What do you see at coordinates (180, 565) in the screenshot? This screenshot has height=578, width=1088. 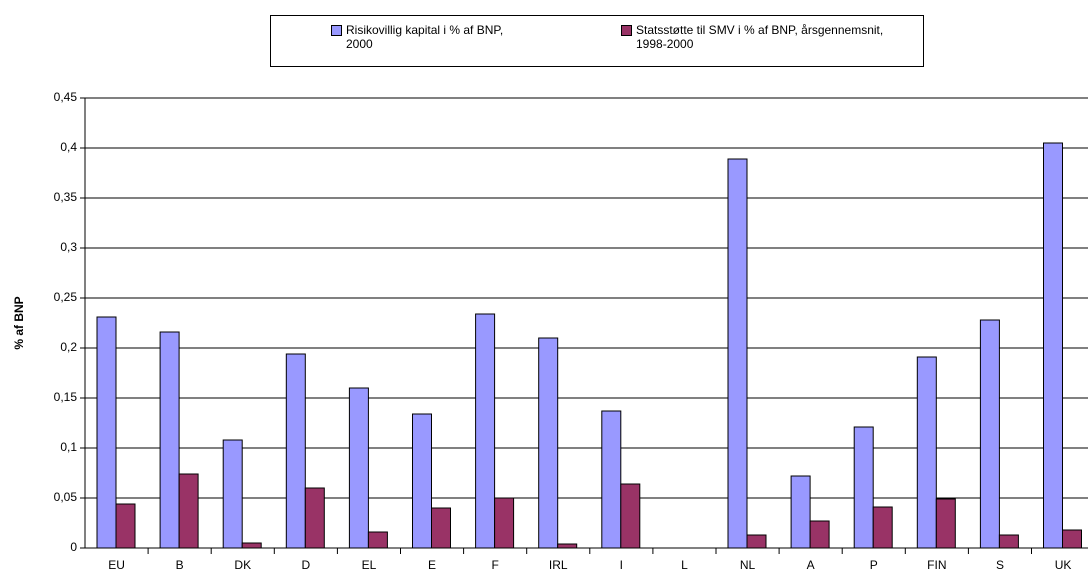 I see `x-tick-label: B` at bounding box center [180, 565].